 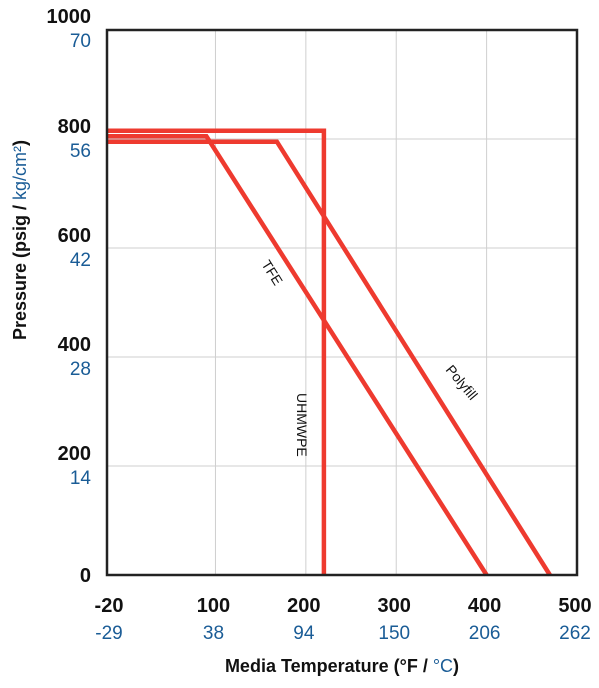 What do you see at coordinates (574, 606) in the screenshot?
I see `x-tick-label-f-500: 500` at bounding box center [574, 606].